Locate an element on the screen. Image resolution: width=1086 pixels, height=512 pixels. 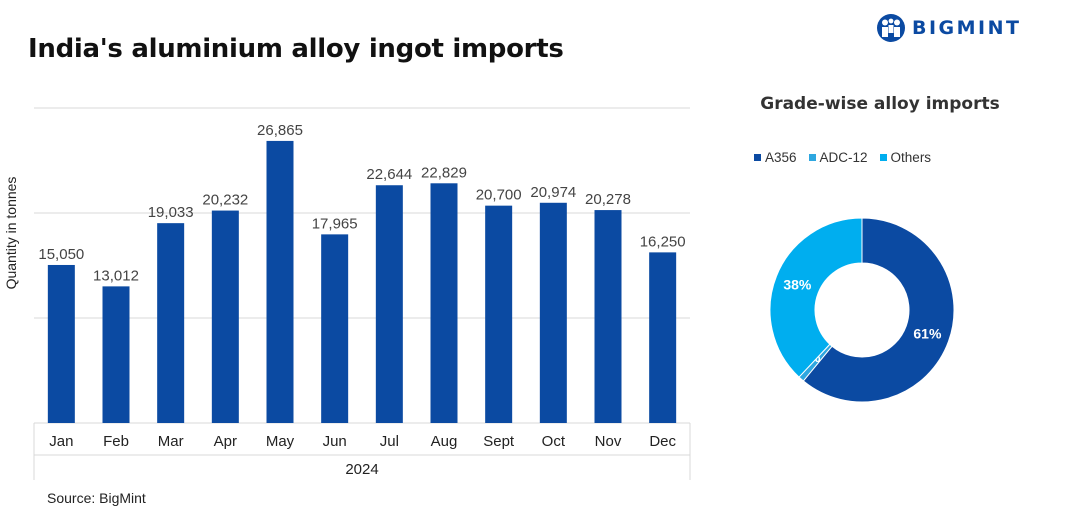
x-tick-feb: Feb is located at coordinates (116, 441).